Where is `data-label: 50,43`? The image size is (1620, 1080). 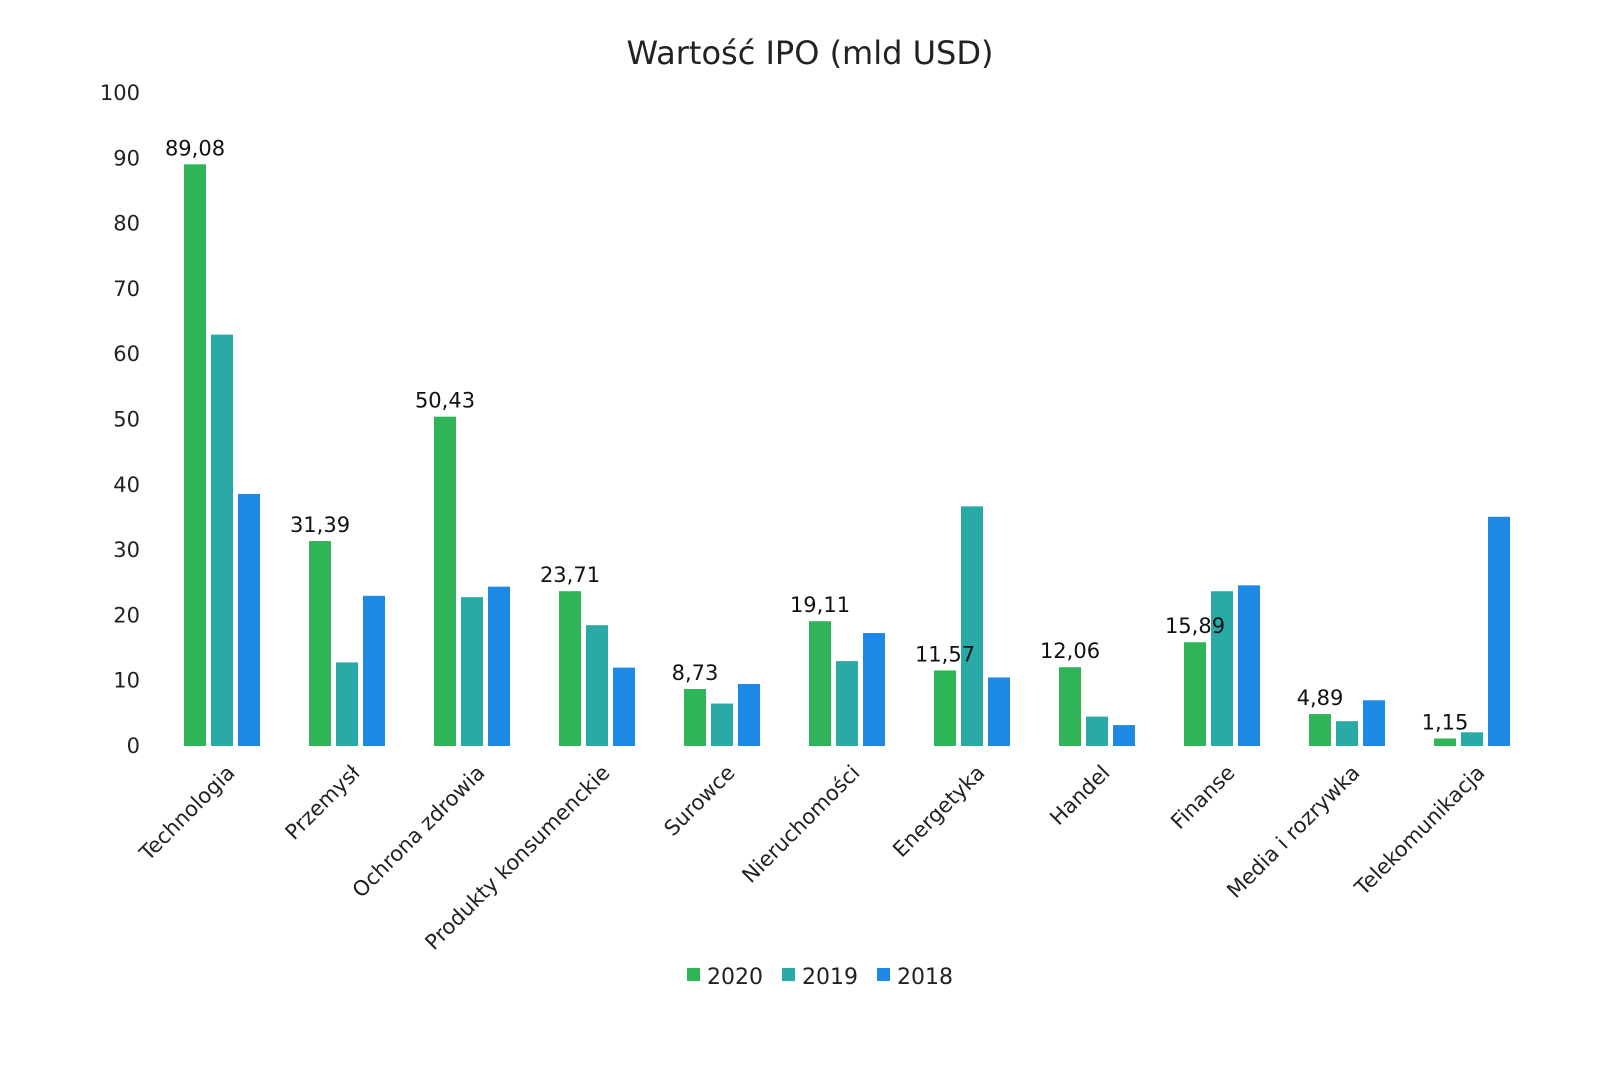
data-label: 50,43 is located at coordinates (445, 401).